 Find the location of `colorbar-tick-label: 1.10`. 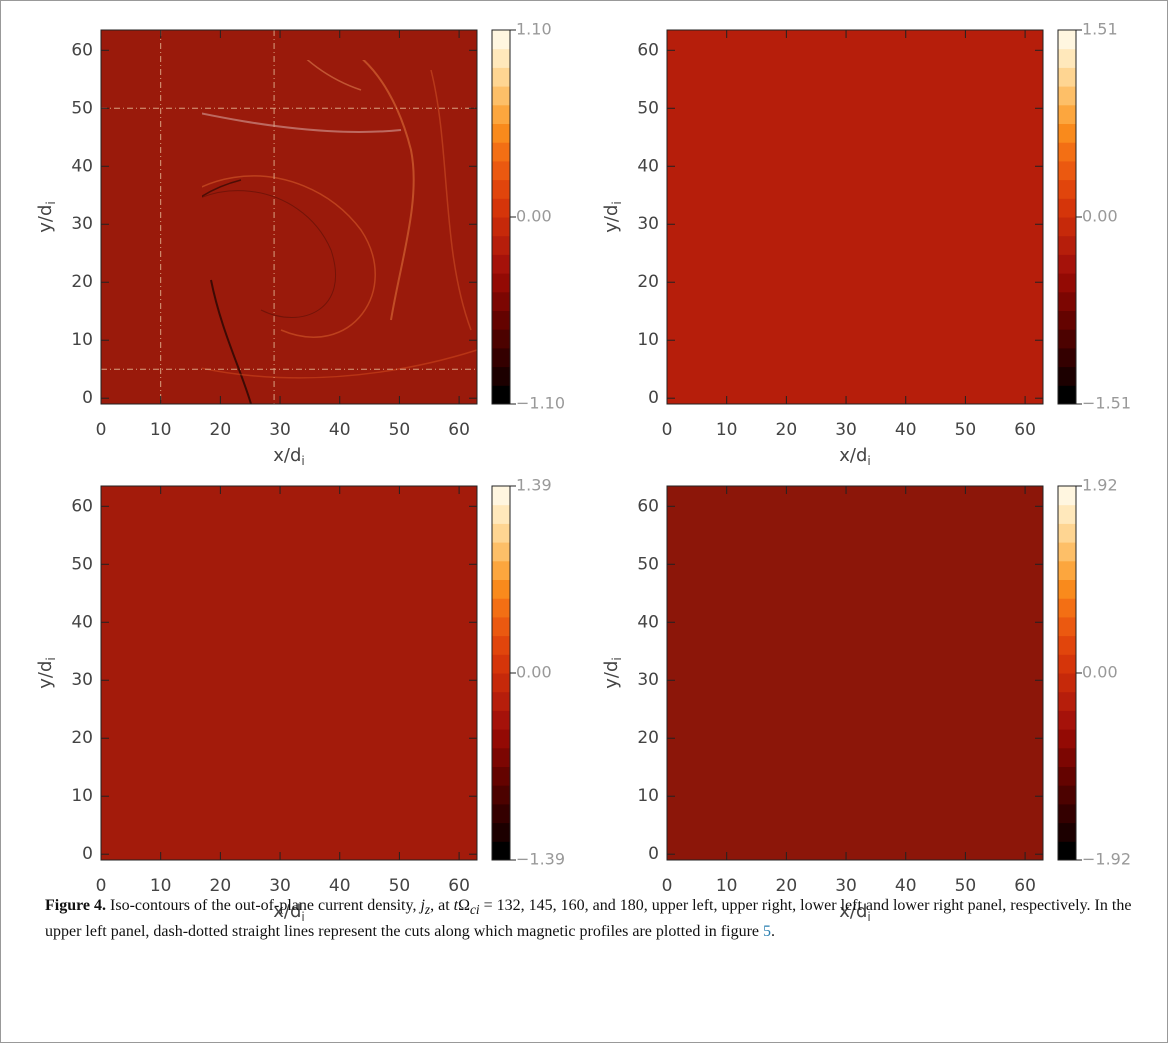

colorbar-tick-label: 1.10 is located at coordinates (534, 29).